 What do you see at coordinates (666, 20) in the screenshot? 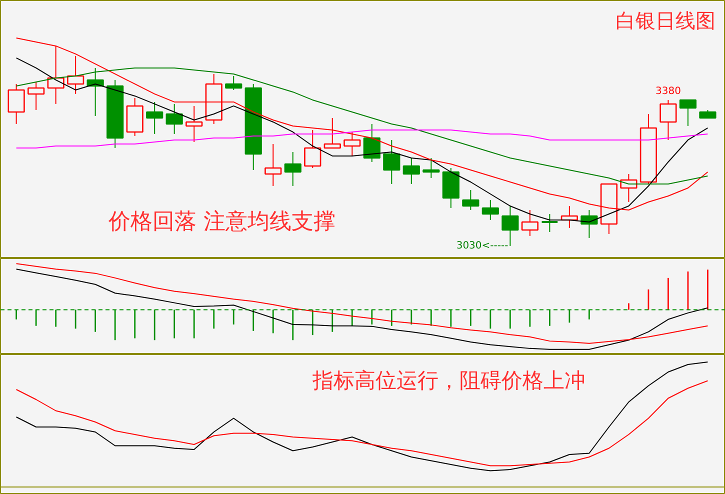
I see `chart-title: 白银日线图` at bounding box center [666, 20].